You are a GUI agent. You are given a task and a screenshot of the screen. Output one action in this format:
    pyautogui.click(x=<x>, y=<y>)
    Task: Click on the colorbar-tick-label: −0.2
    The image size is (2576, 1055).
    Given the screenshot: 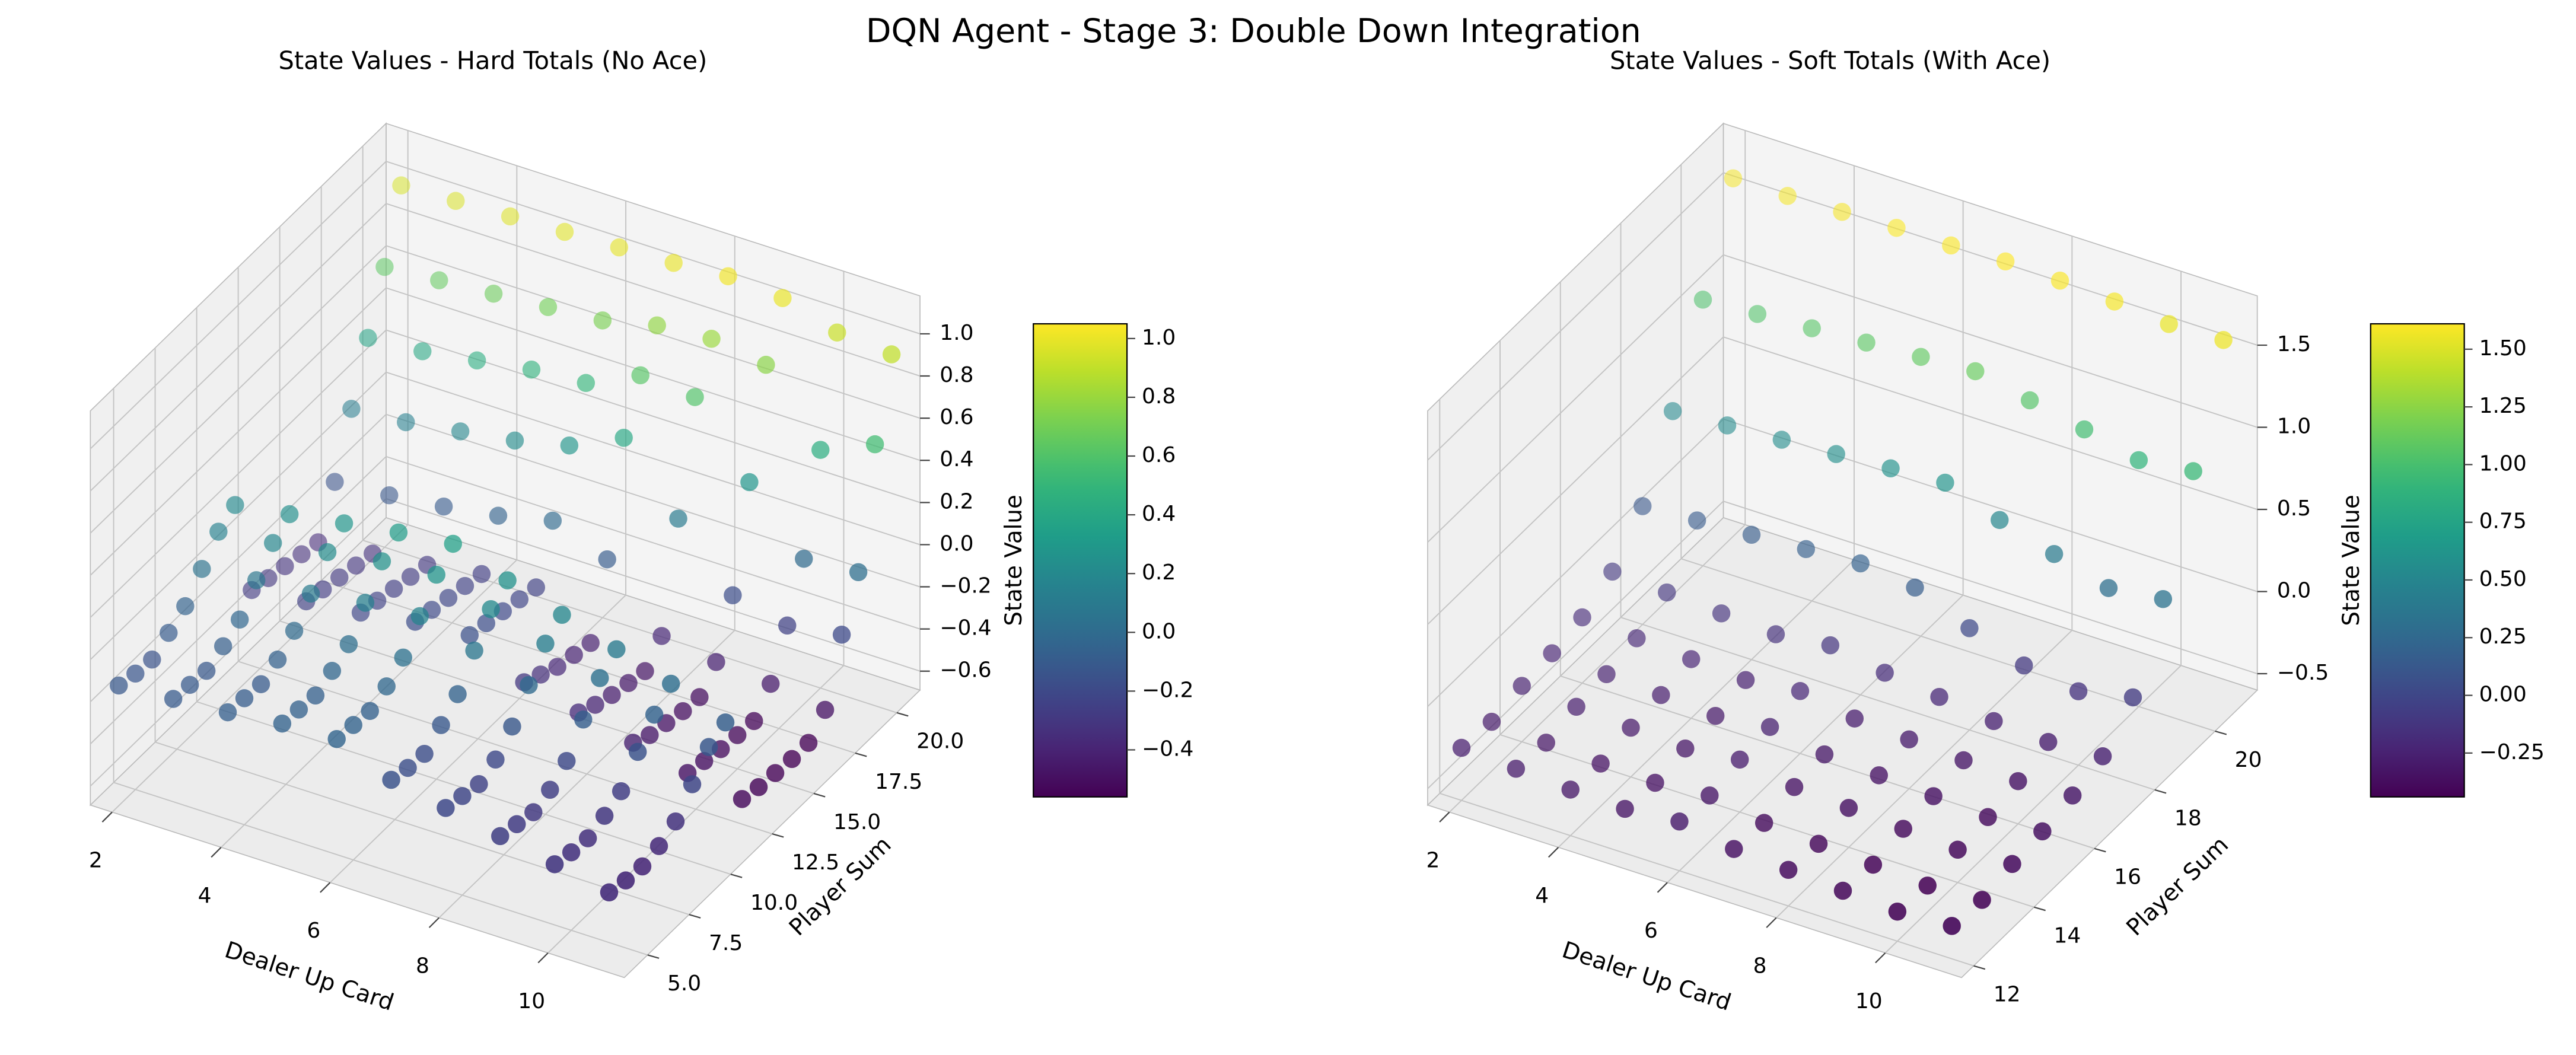 What is the action you would take?
    pyautogui.click(x=1167, y=690)
    